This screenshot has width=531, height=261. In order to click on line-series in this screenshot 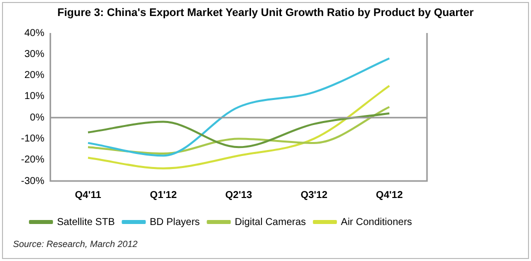, I will do `click(238, 130)`.